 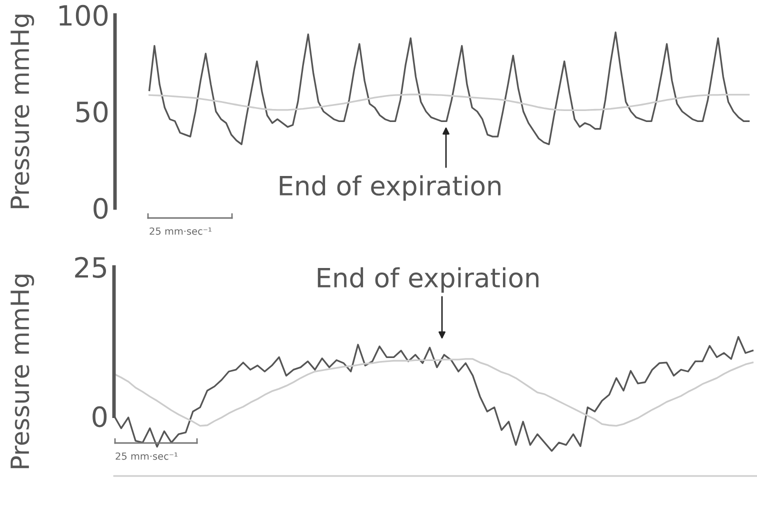 What do you see at coordinates (83, 15) in the screenshot?
I see `y-tick-label: 100` at bounding box center [83, 15].